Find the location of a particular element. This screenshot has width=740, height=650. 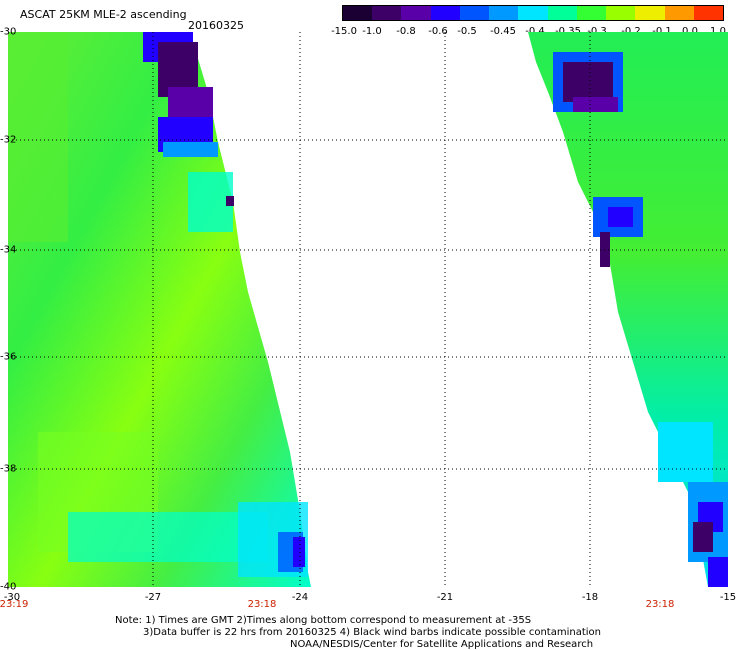

y-tick: -30 is located at coordinates (8, 32).